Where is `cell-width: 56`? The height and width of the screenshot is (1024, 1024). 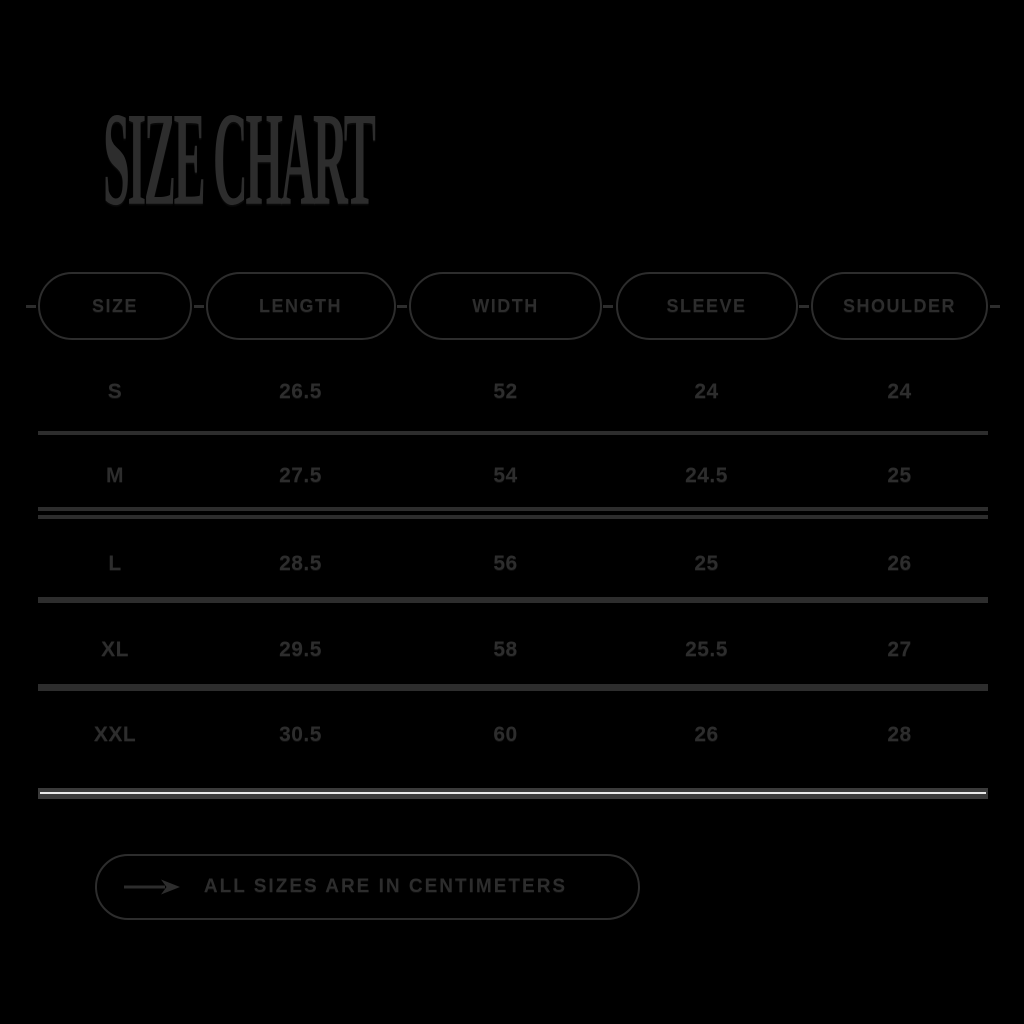
cell-width: 56 is located at coordinates (505, 563).